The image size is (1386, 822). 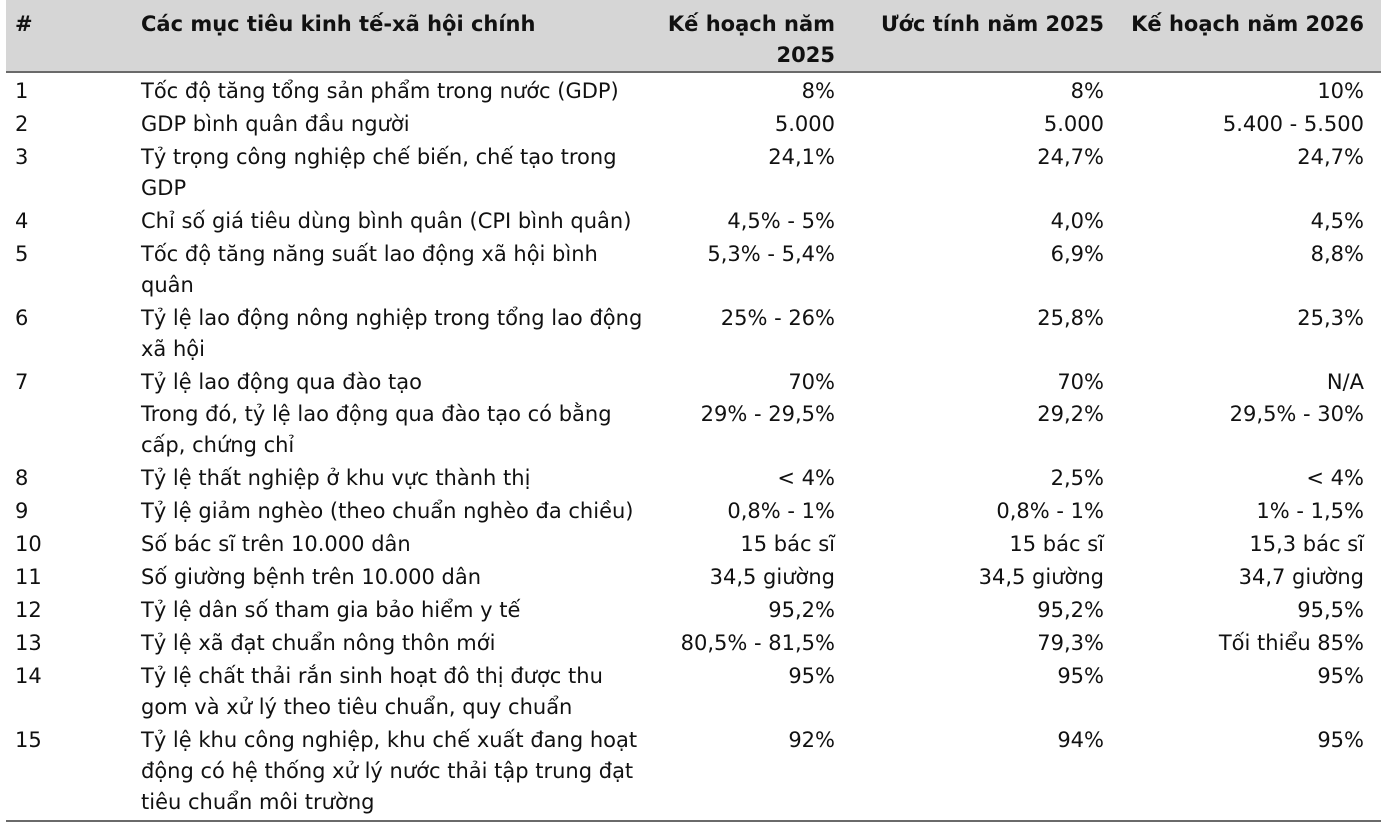 What do you see at coordinates (28, 544) in the screenshot?
I see `row-number: 10` at bounding box center [28, 544].